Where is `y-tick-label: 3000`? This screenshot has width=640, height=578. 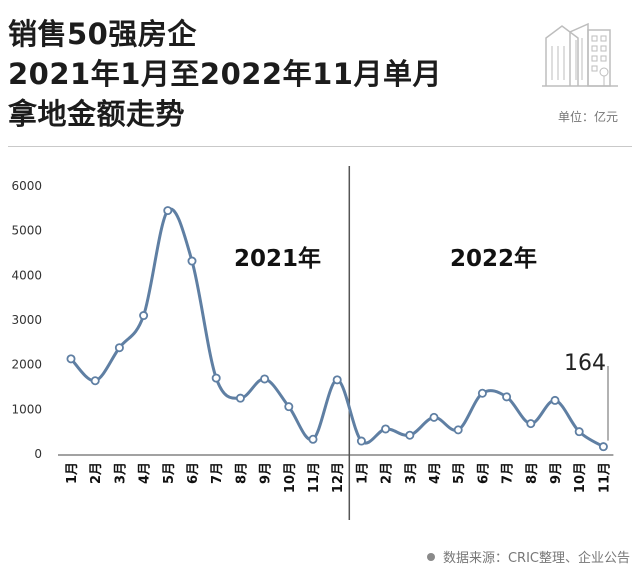 y-tick-label: 3000 is located at coordinates (26, 320).